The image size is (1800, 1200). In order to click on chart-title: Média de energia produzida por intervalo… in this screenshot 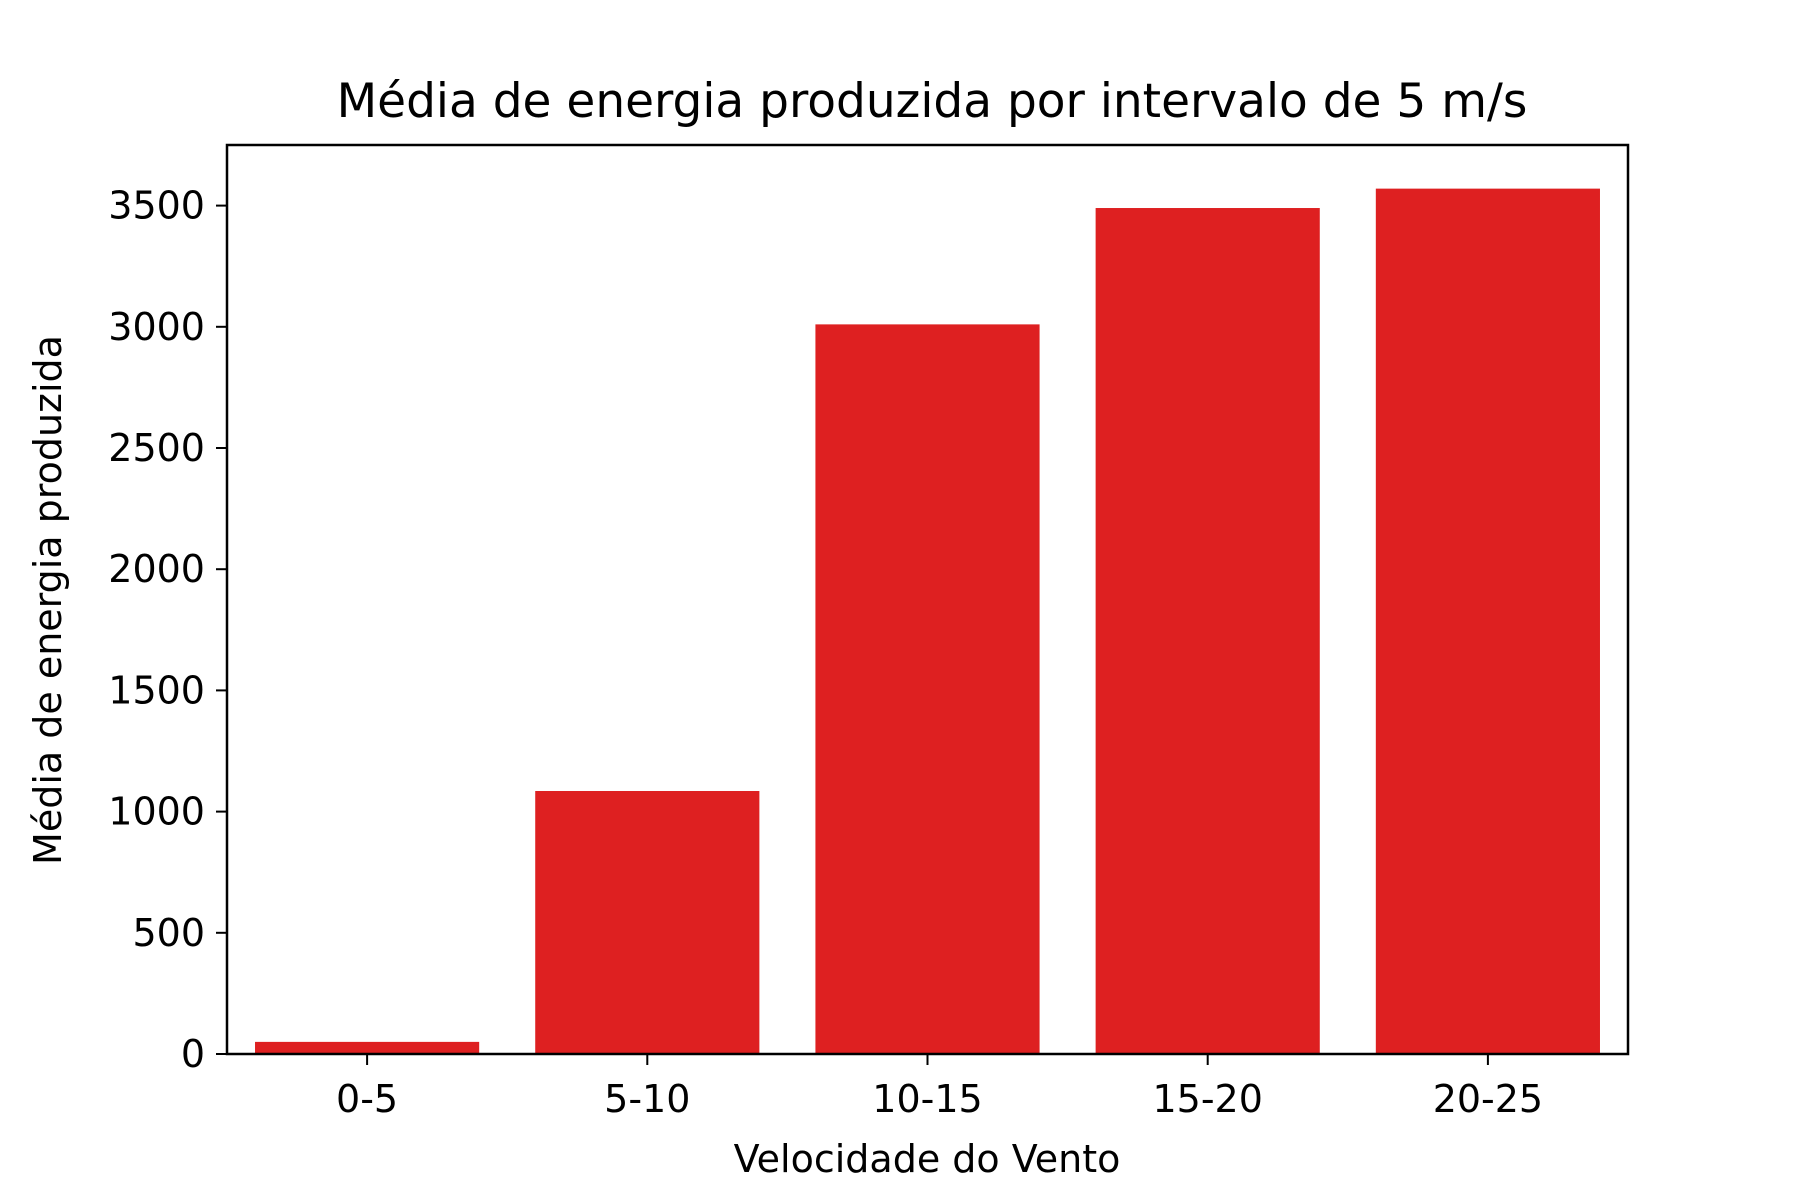, I will do `click(932, 101)`.